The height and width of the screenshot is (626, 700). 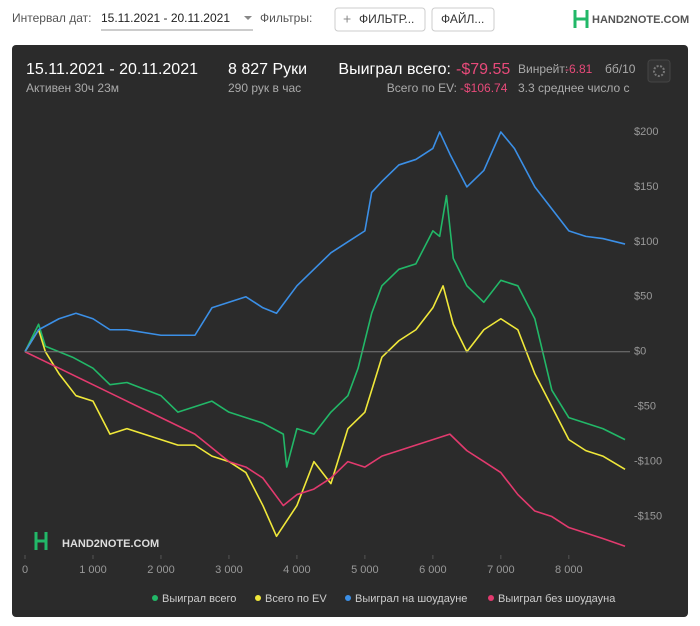 What do you see at coordinates (229, 570) in the screenshot?
I see `x-tick-label: 3 000` at bounding box center [229, 570].